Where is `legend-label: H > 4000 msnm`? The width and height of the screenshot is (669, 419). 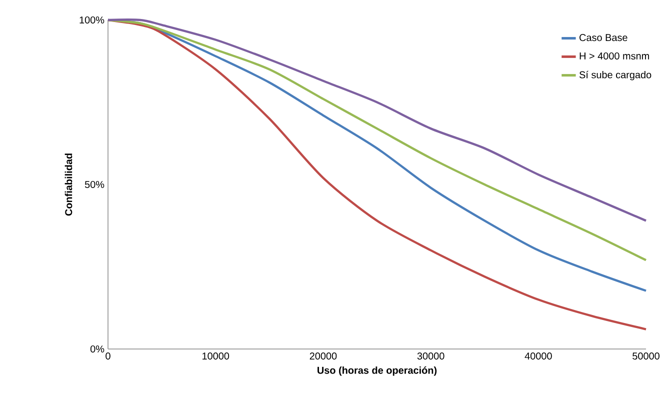
legend-label: H > 4000 msnm is located at coordinates (614, 56).